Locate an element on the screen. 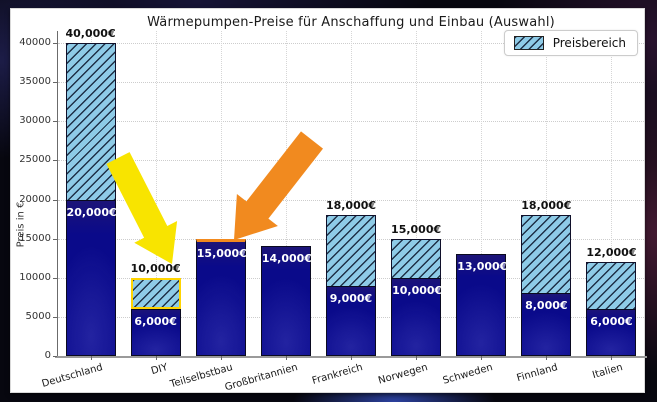  y-tick-label: 20000 is located at coordinates (35, 199).